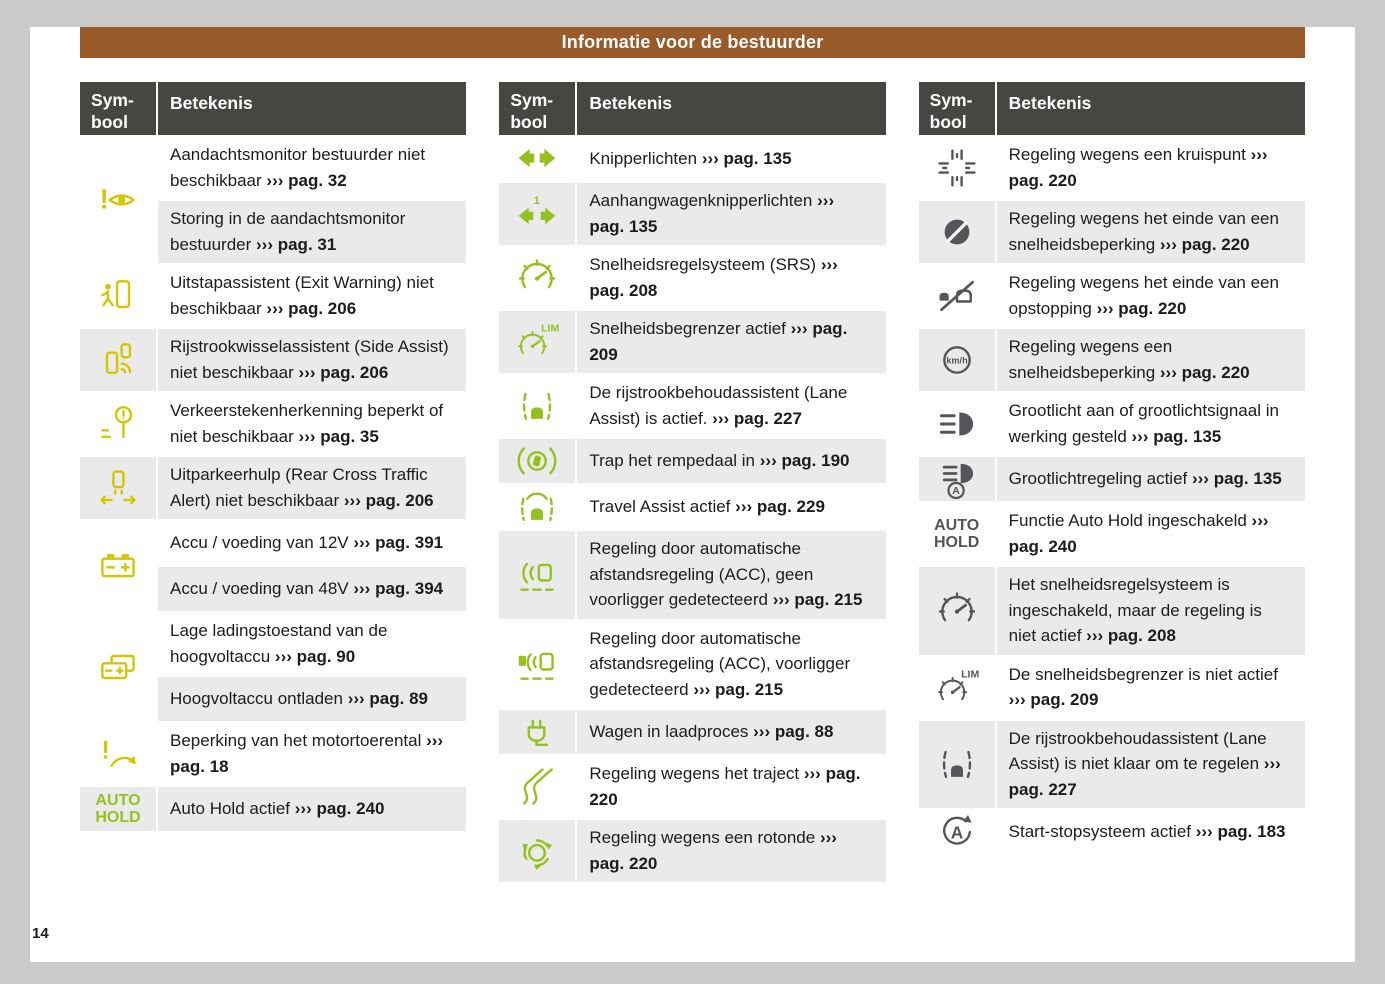  What do you see at coordinates (957, 479) in the screenshot?
I see `auto-high-beam-icon: A` at bounding box center [957, 479].